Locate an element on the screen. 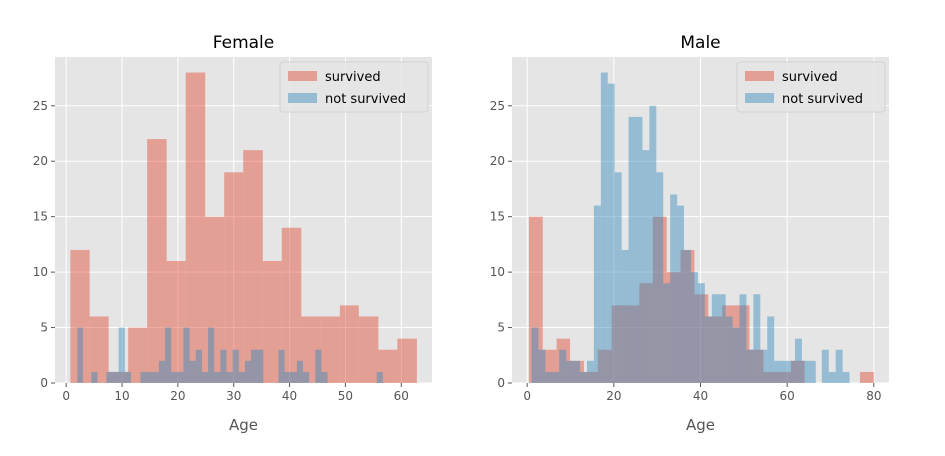 This screenshot has width=945, height=456. x-tick-label: 30 is located at coordinates (233, 396).